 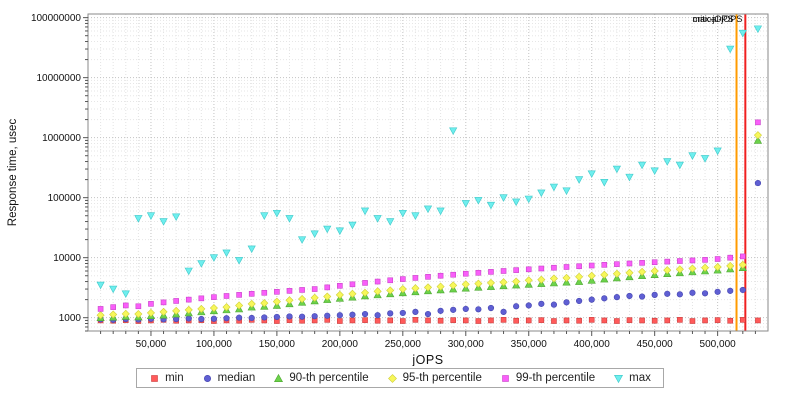 I want to click on x-tick-label: 400,000, so click(x=592, y=344).